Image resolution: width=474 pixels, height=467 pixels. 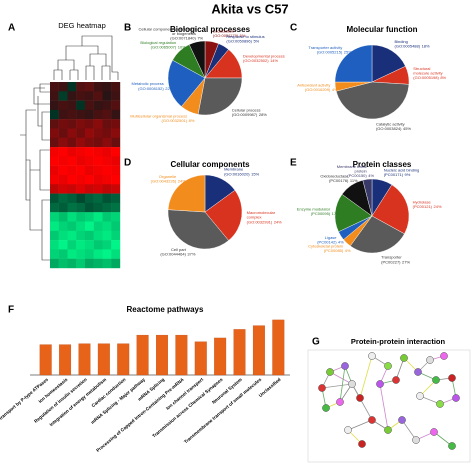 I want to click on pie-title: Molecular function, so click(x=381, y=29).